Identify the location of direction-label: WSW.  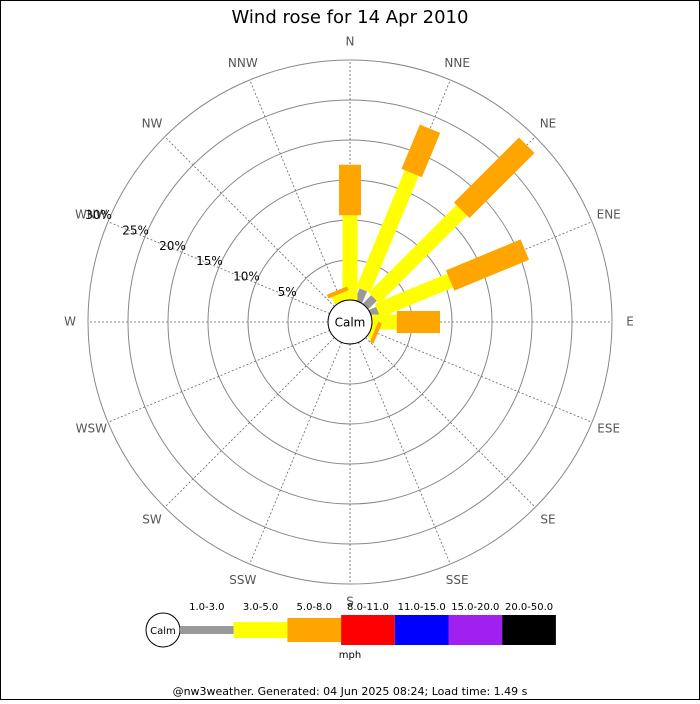
(91, 429).